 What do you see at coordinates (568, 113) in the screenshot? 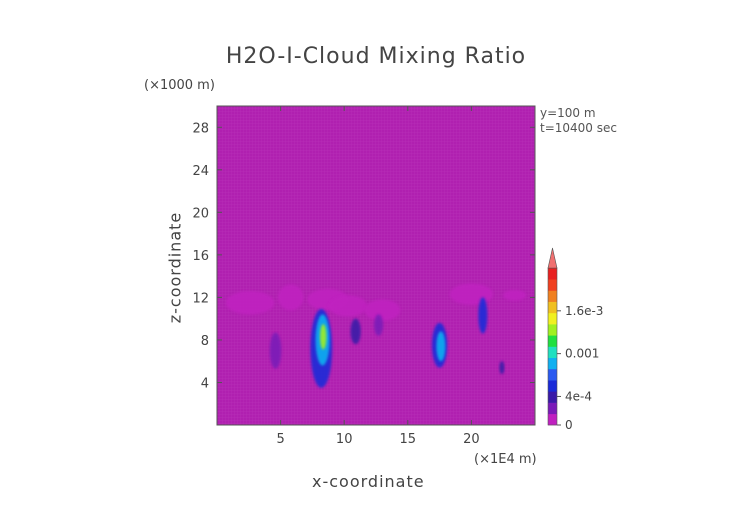
I see `annotation-y-position: y=100 m` at bounding box center [568, 113].